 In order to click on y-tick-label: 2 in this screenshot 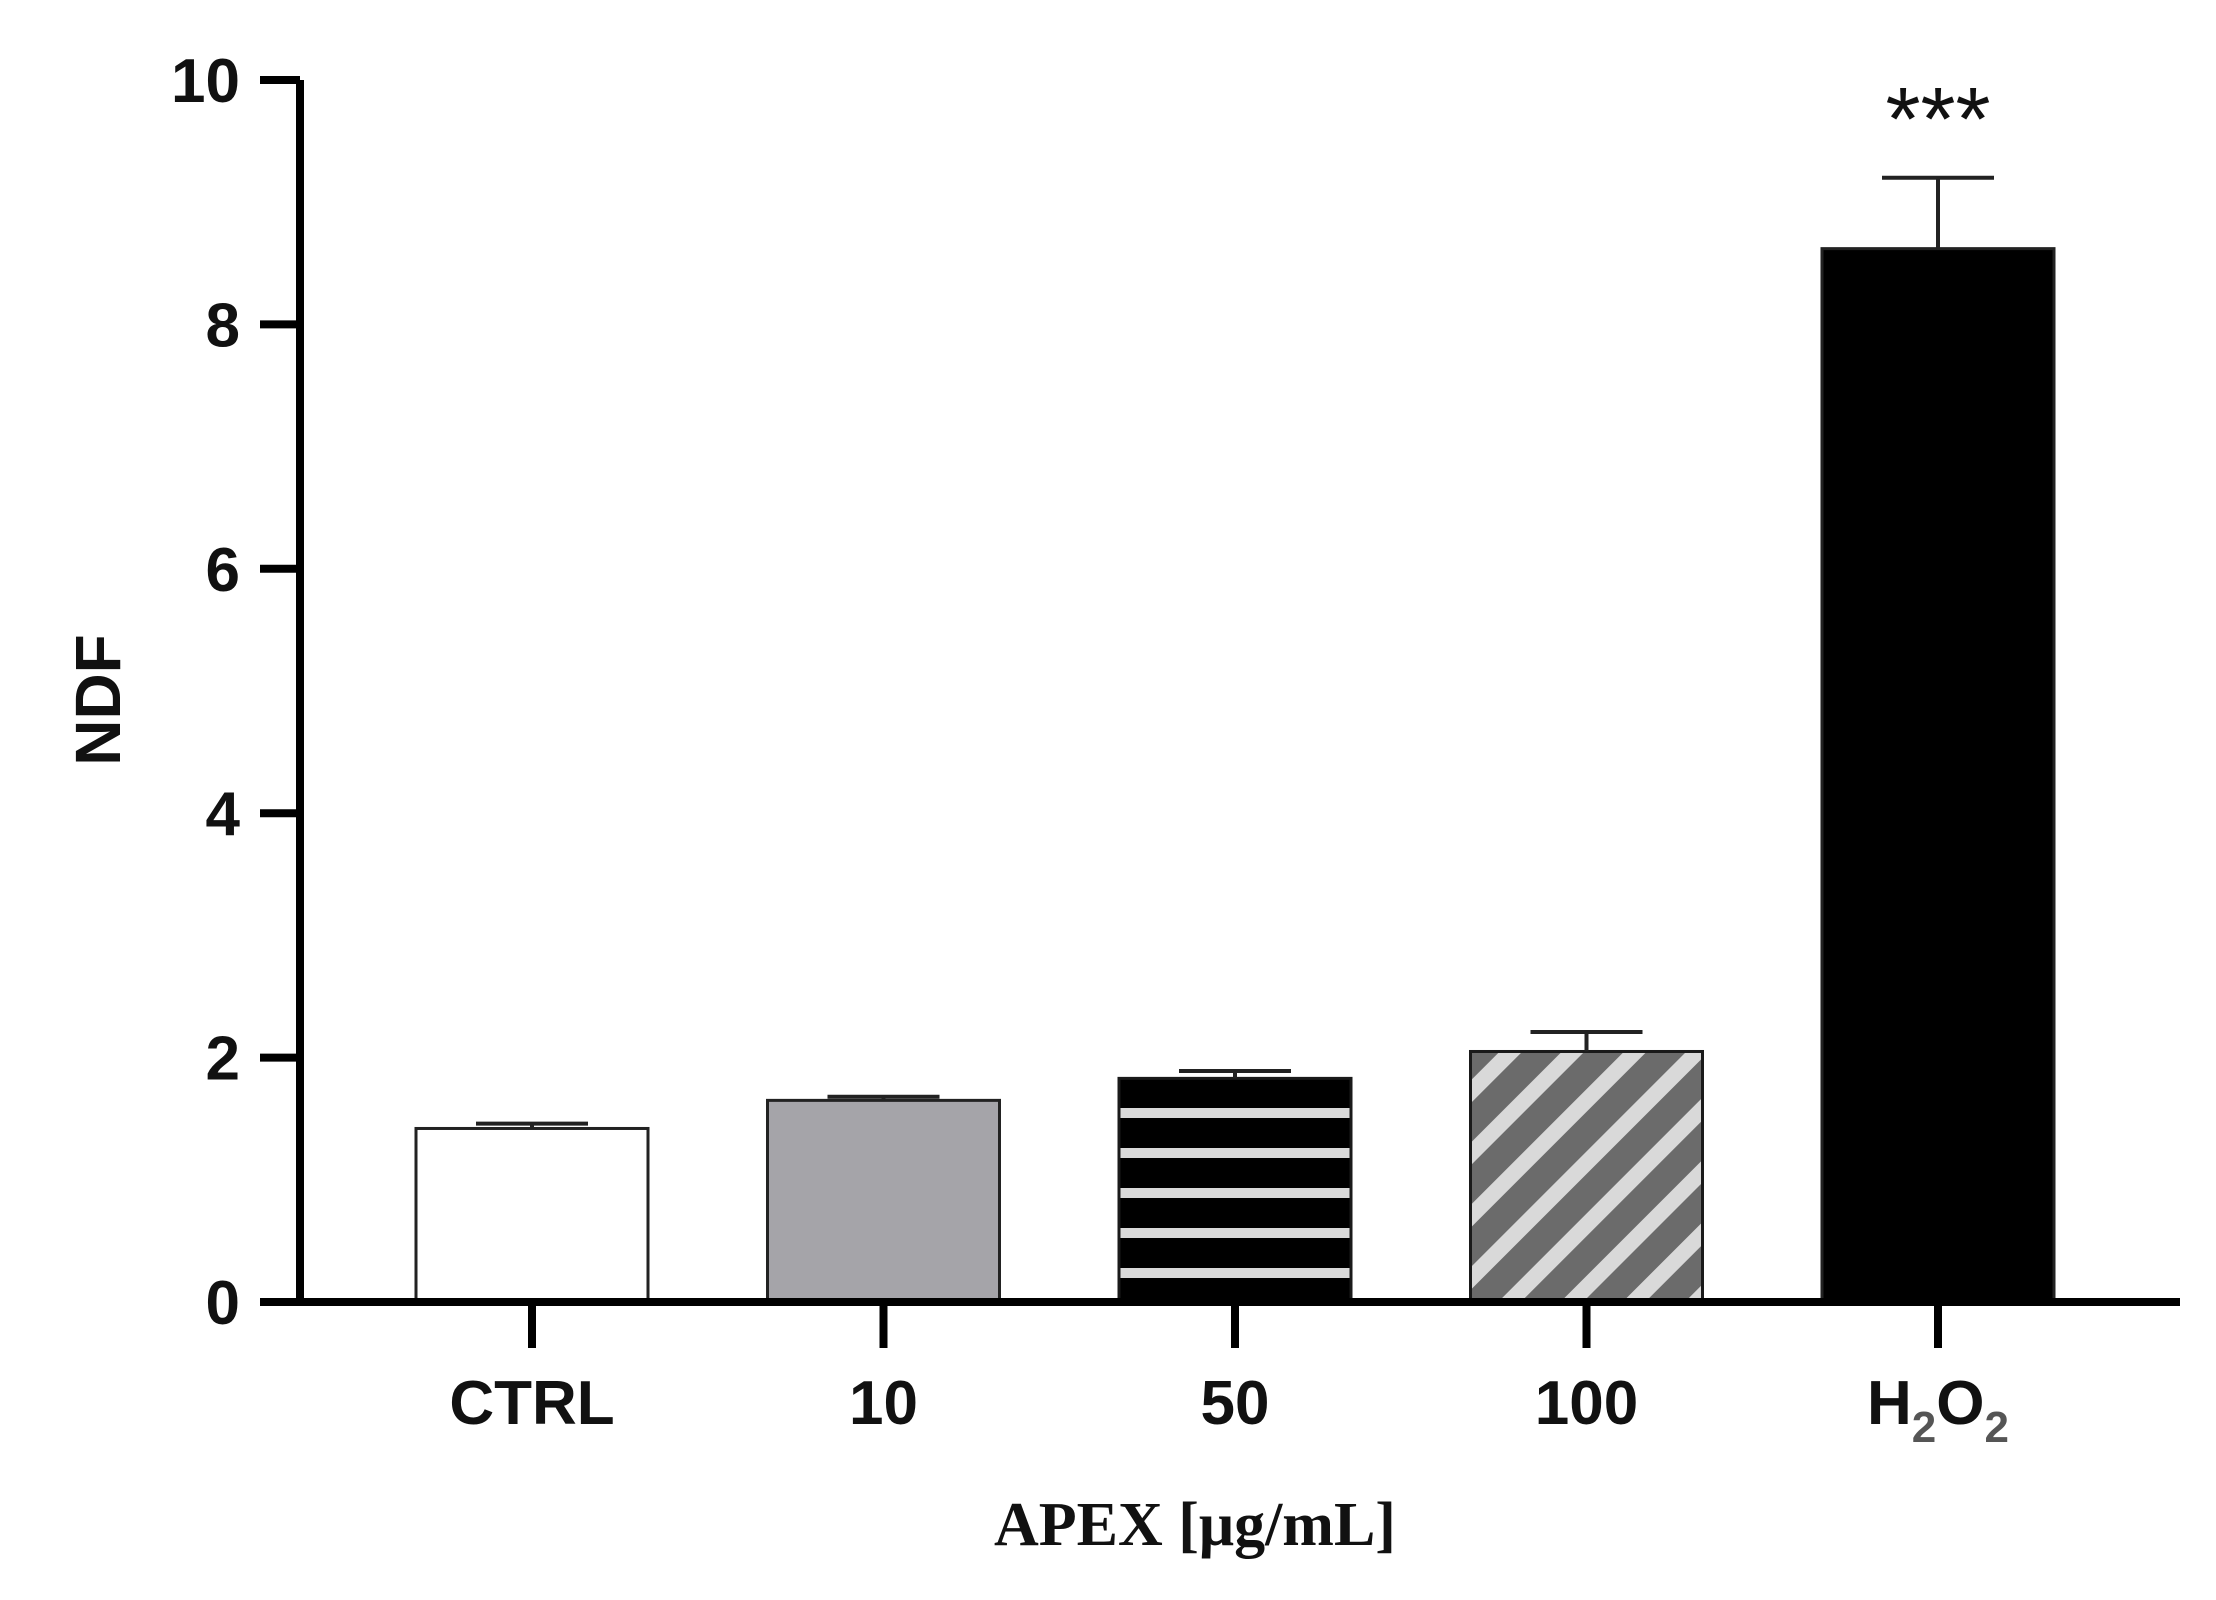, I will do `click(223, 1059)`.